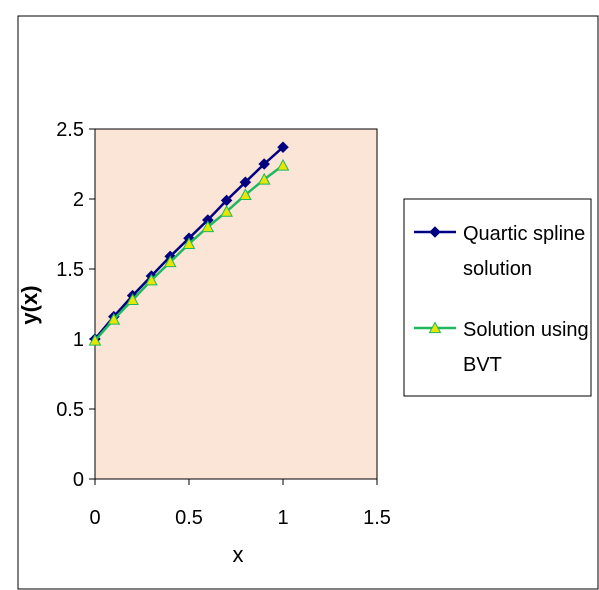 Image resolution: width=599 pixels, height=590 pixels. Describe the element at coordinates (238, 554) in the screenshot. I see `x-axis-label: x` at that location.